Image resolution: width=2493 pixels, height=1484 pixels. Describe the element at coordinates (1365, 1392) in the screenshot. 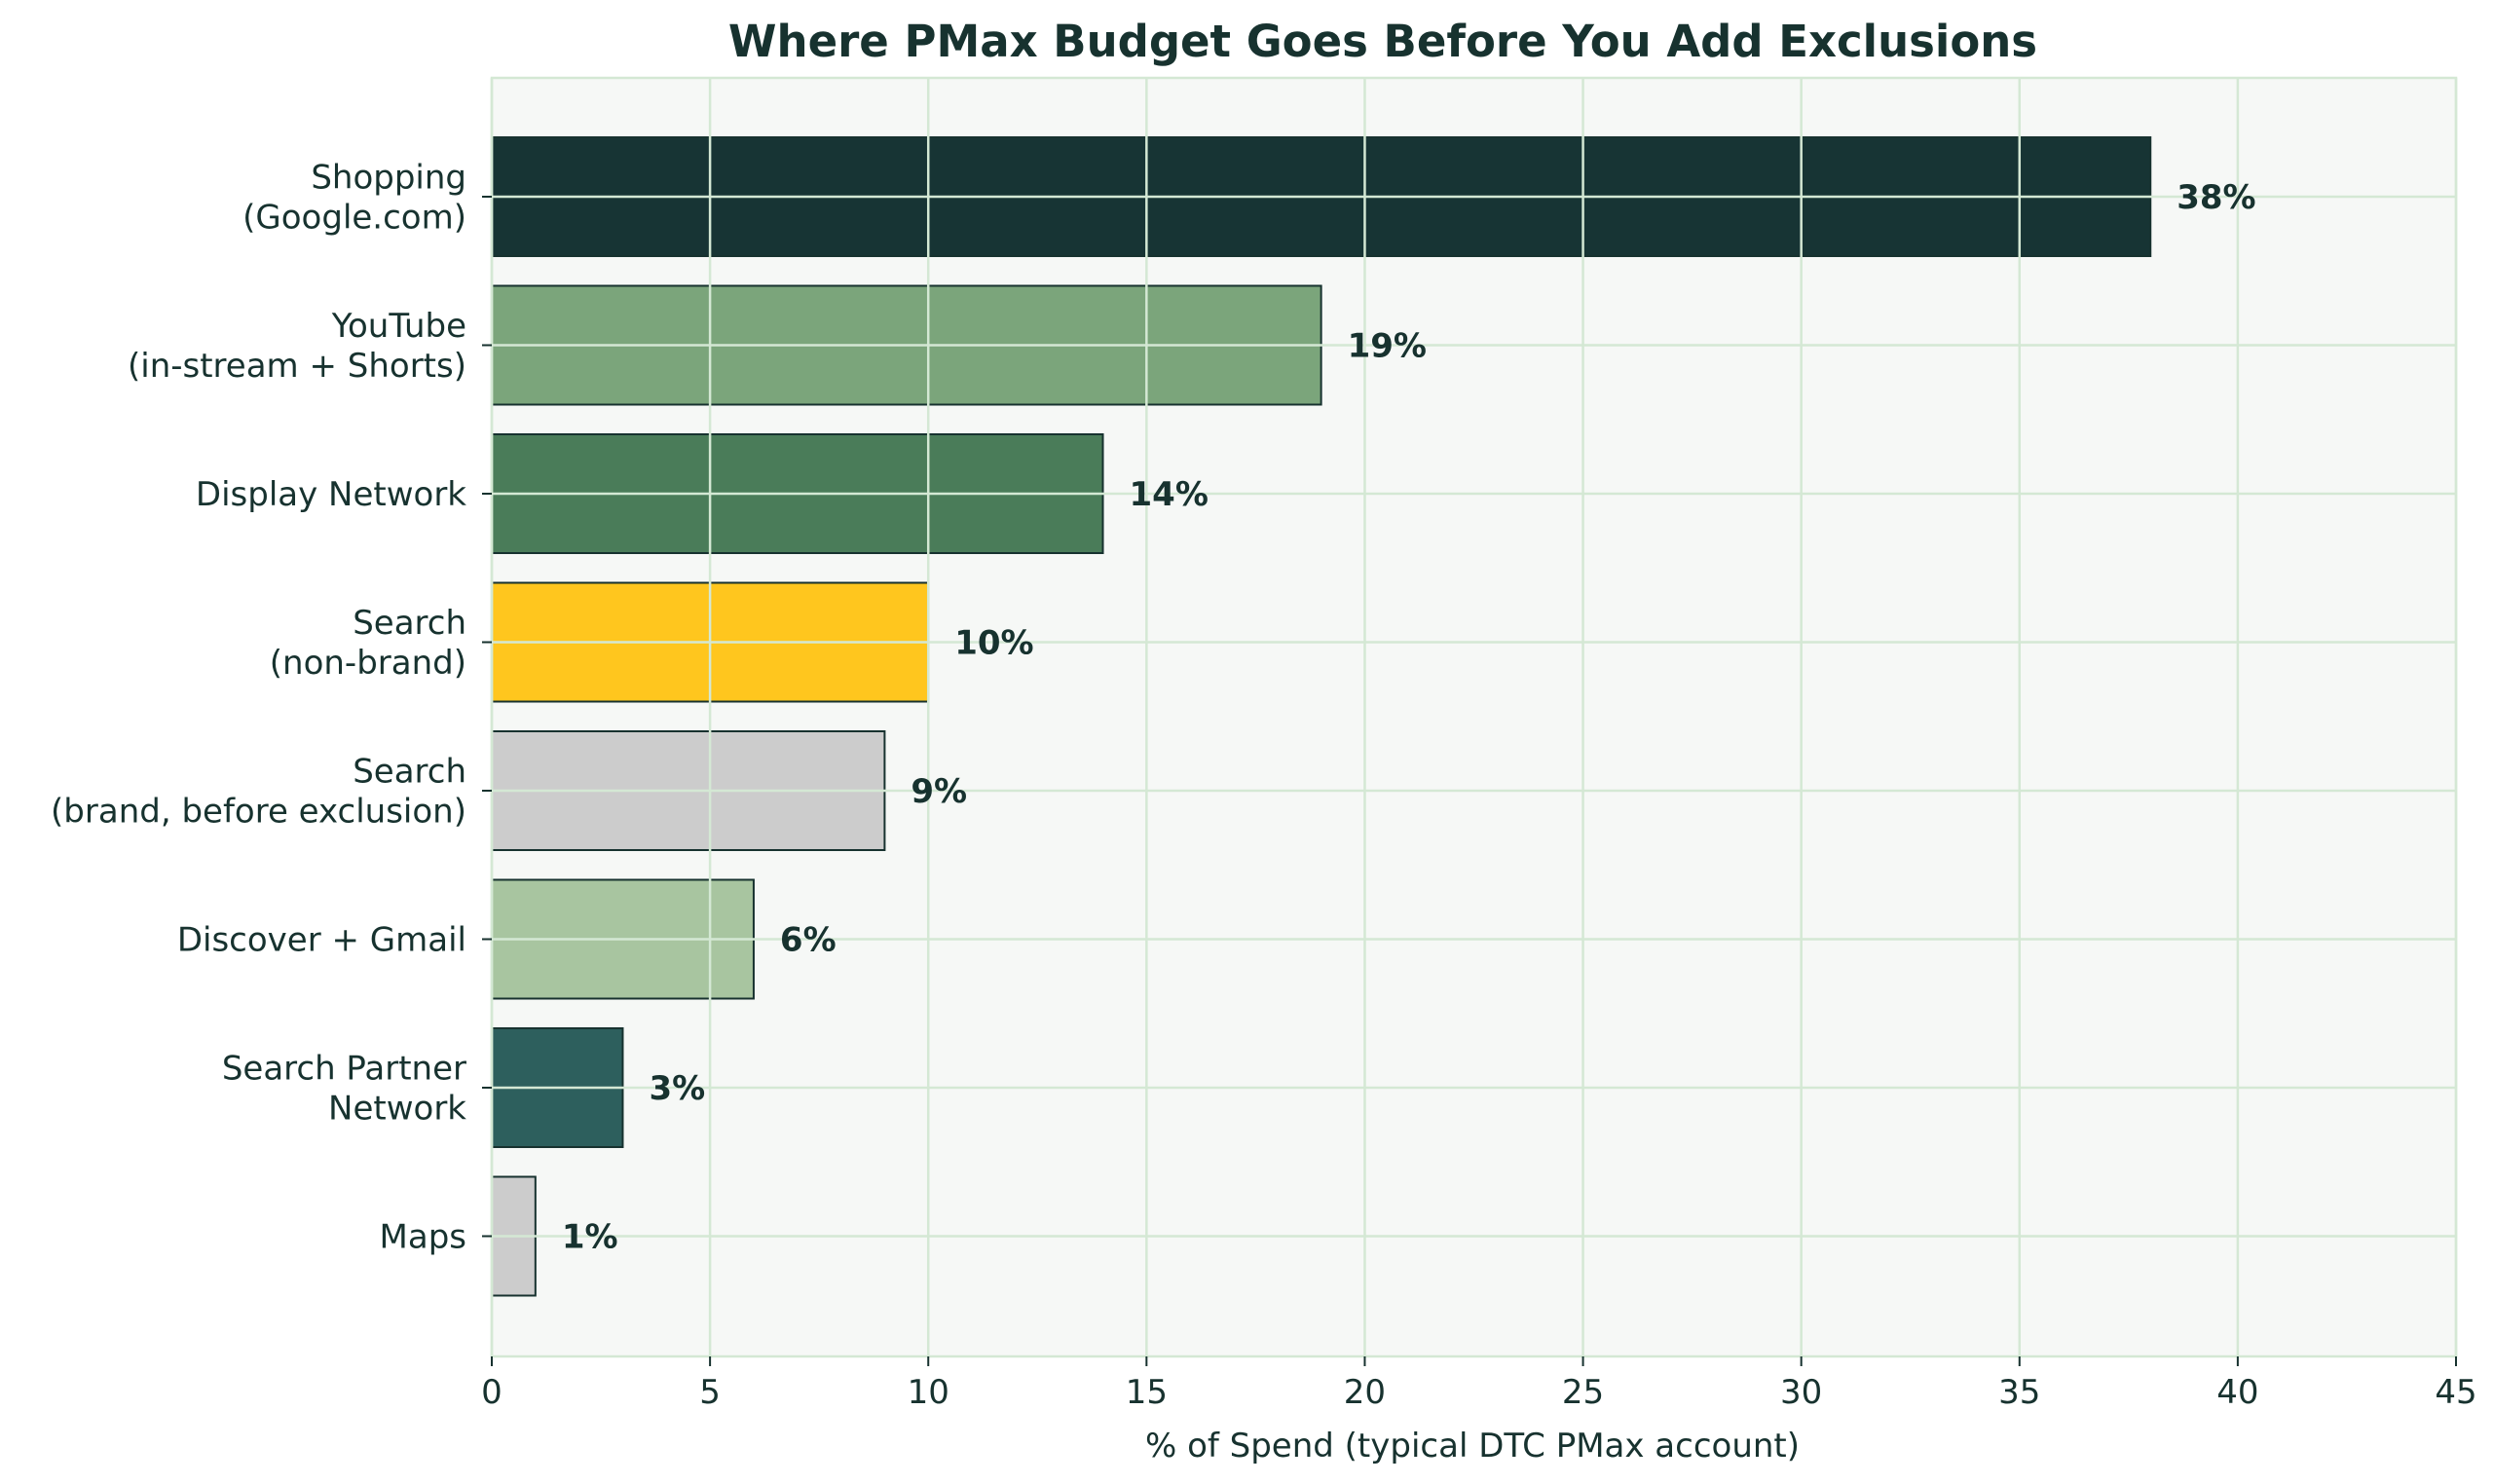

I see `x-tick-label-4: 20` at that location.